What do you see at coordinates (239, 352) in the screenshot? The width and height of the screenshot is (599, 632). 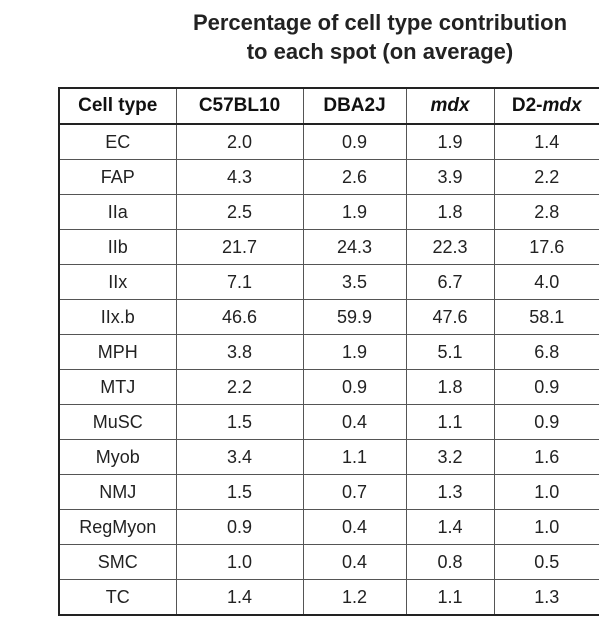 I see `cell-c57bl10: 3.8` at bounding box center [239, 352].